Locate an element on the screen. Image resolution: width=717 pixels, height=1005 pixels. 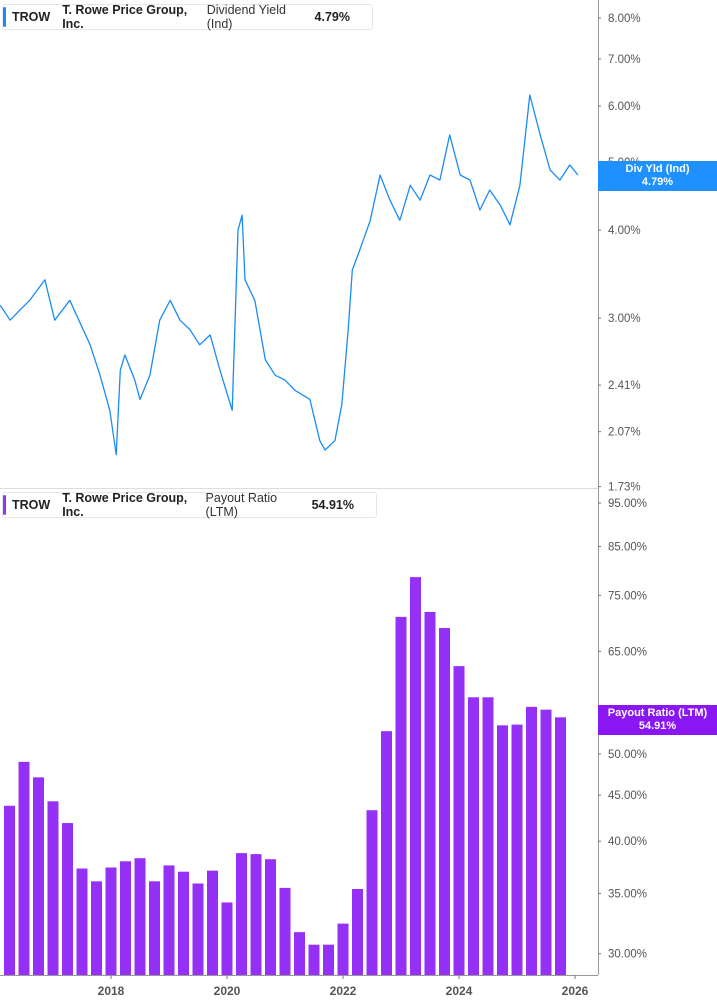
payout-axis-tick-label: 45.00% is located at coordinates (627, 796).